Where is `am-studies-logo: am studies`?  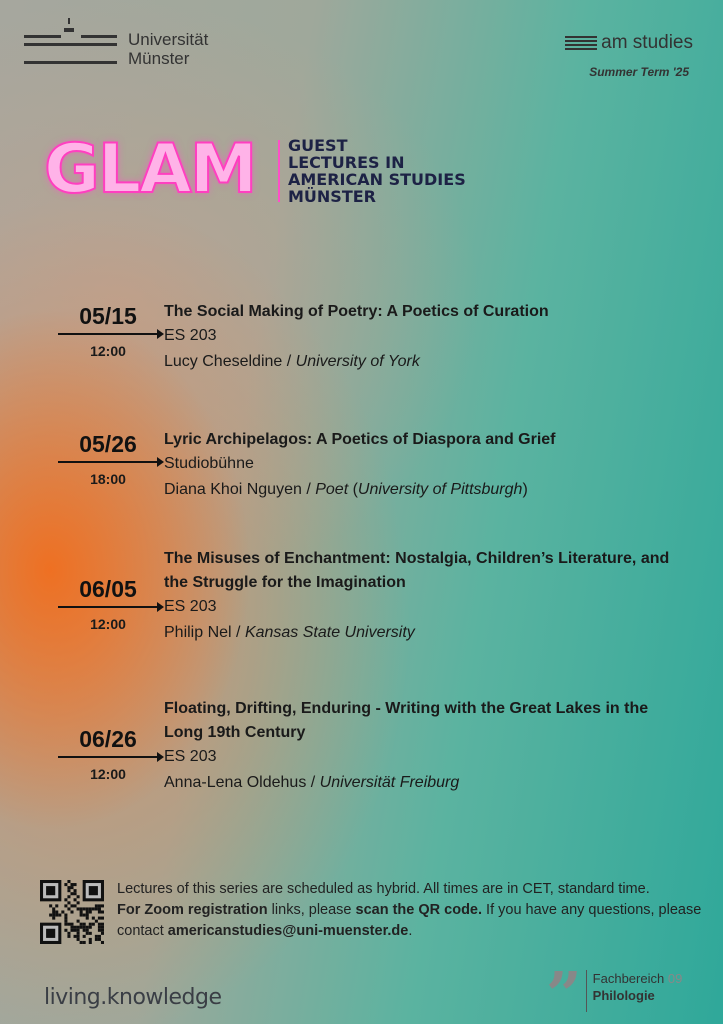
am-studies-logo: am studies is located at coordinates (629, 43).